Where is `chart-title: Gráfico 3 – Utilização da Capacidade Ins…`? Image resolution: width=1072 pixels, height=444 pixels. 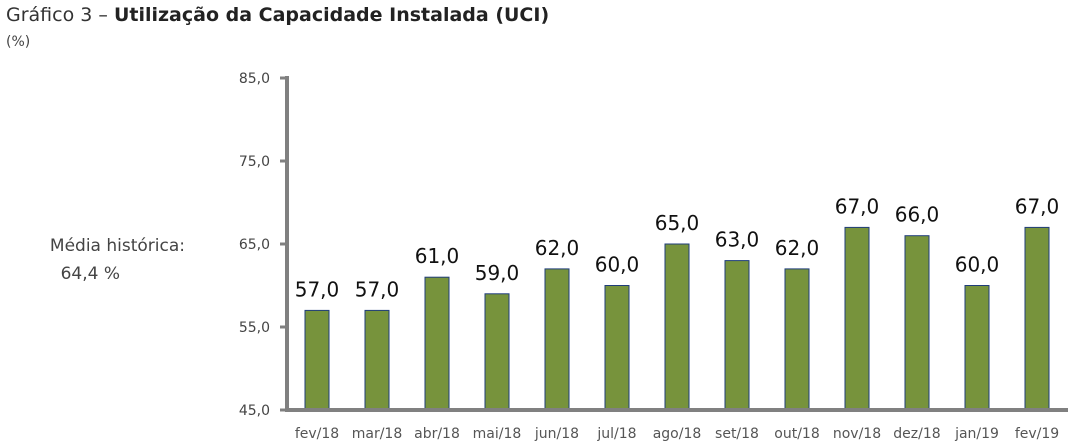
chart-title: Gráfico 3 – Utilização da Capacidade Ins… is located at coordinates (277, 15).